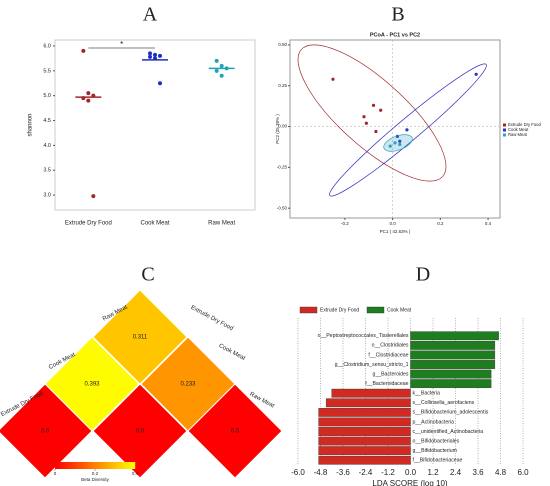 The width and height of the screenshot is (550, 486). I want to click on axis-label: Extrude Dry Food, so click(212, 318).